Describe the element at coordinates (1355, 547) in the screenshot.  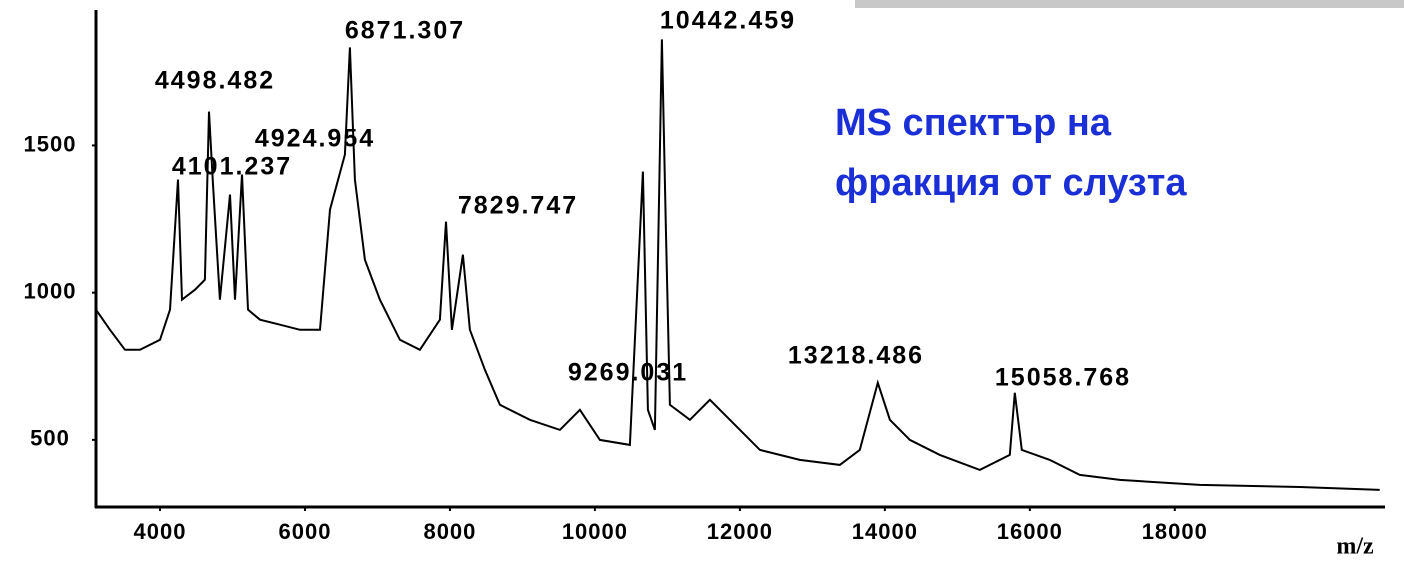
I see `x-axis-label: m/z` at that location.